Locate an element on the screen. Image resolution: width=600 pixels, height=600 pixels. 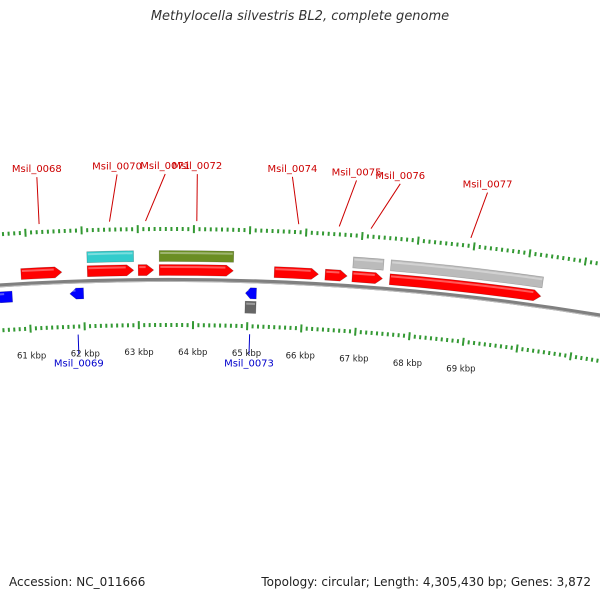
feature-f8 is located at coordinates (250, 307).